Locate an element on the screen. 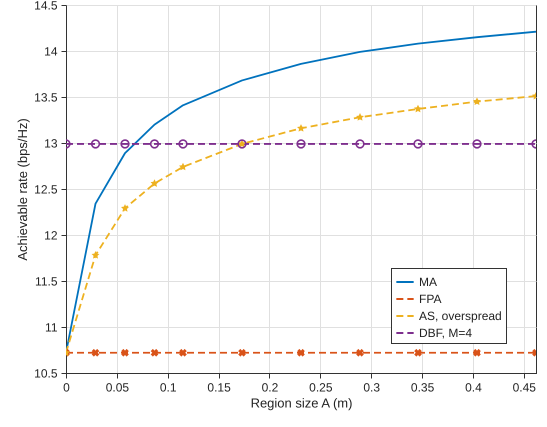 Image resolution: width=547 pixels, height=427 pixels. y-tick-label: 12 is located at coordinates (51, 235).